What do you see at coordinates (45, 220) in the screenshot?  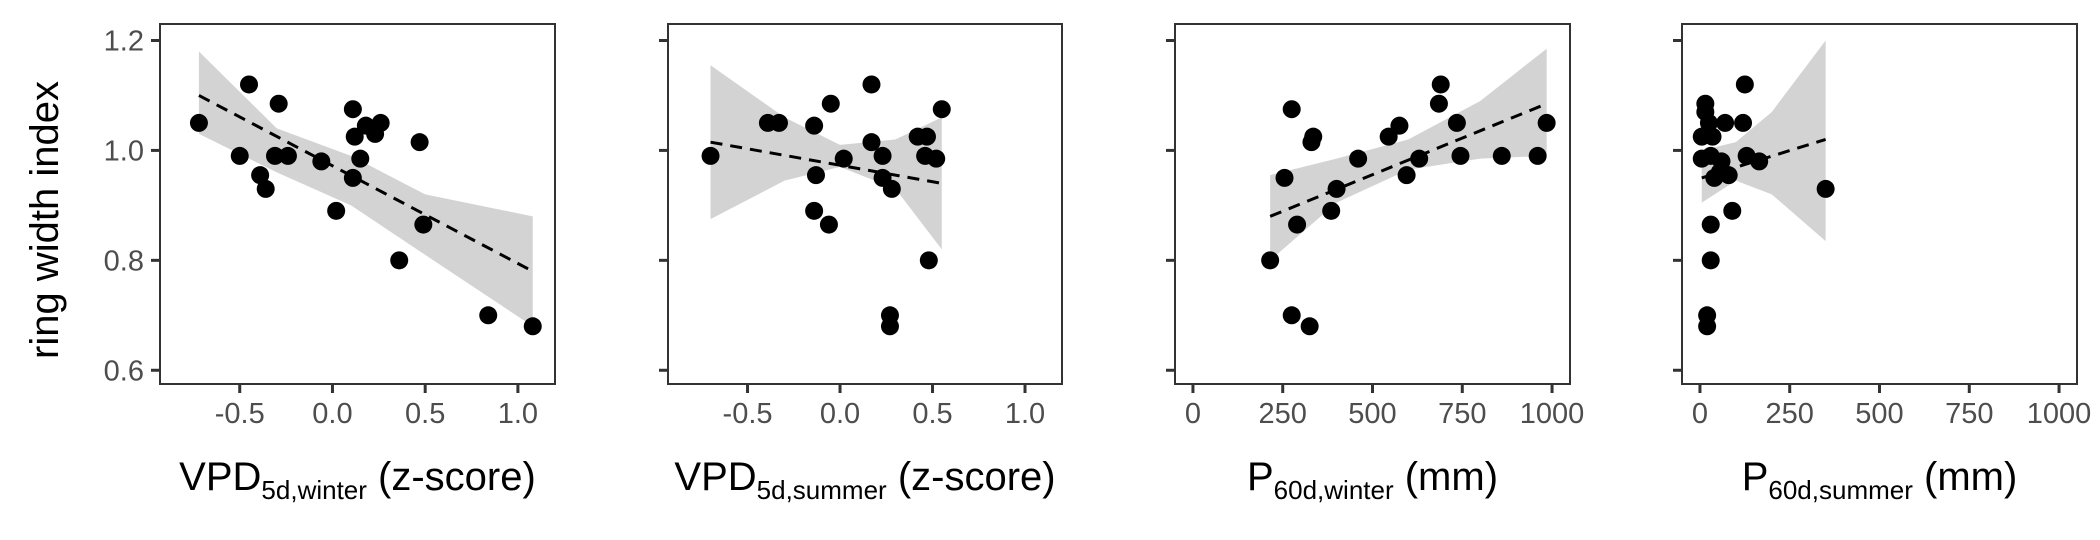 I see `y-axis-title: ring width index` at bounding box center [45, 220].